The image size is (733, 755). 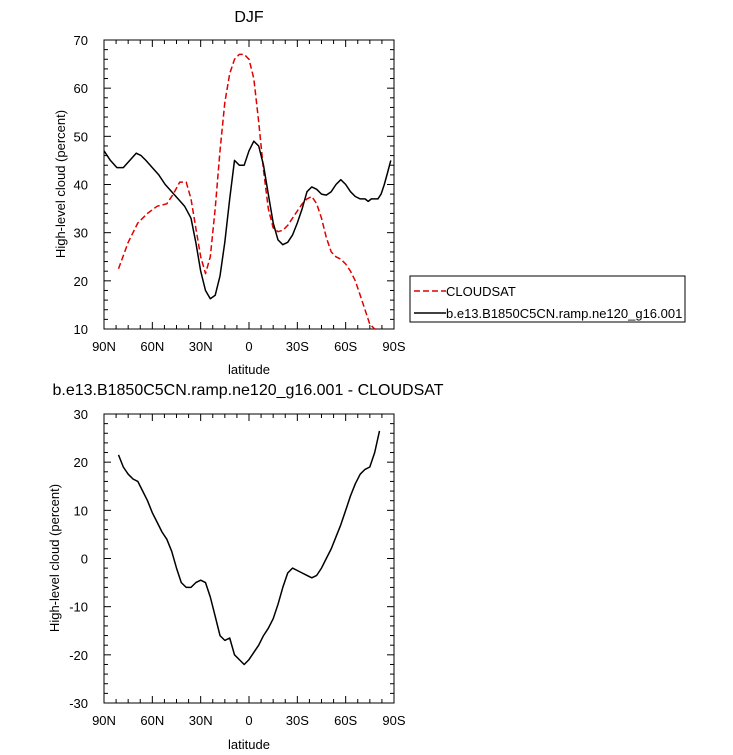 I want to click on bottom-series, so click(x=249, y=548).